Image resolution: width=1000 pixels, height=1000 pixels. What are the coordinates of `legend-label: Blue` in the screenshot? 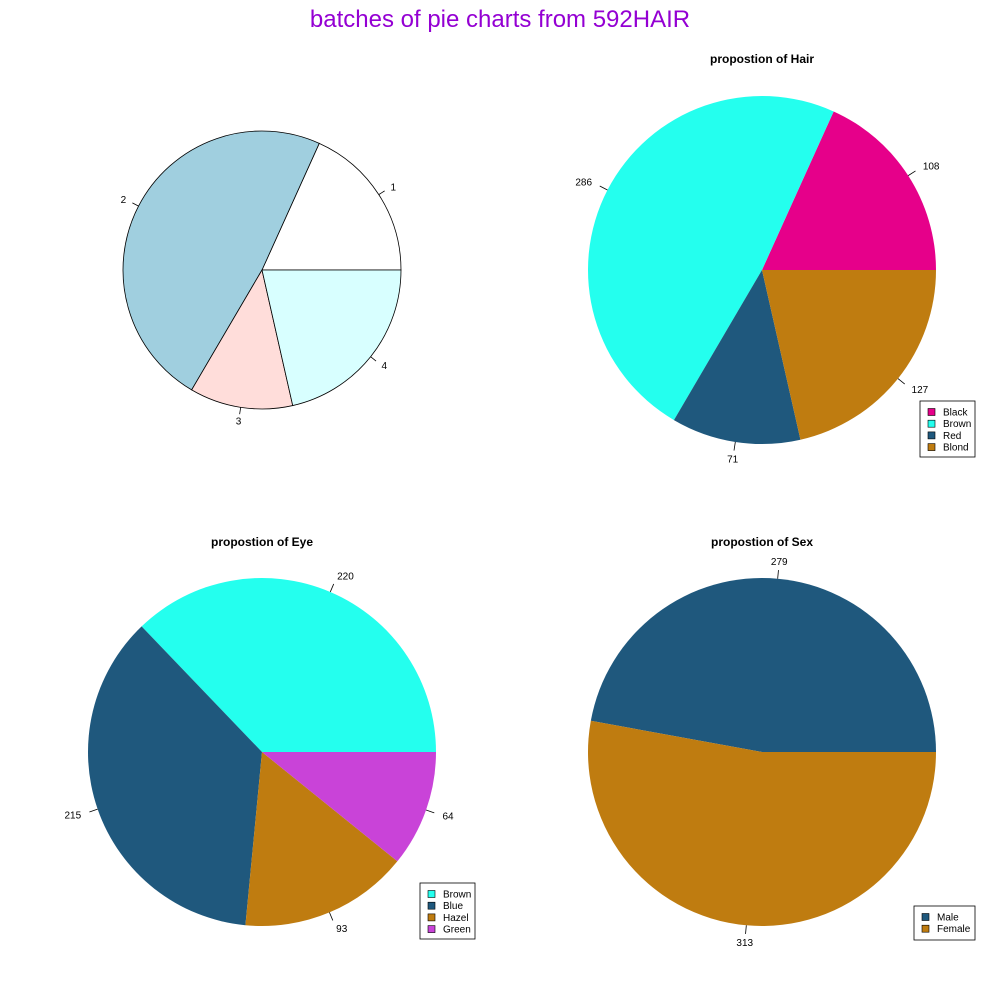 It's located at (453, 906).